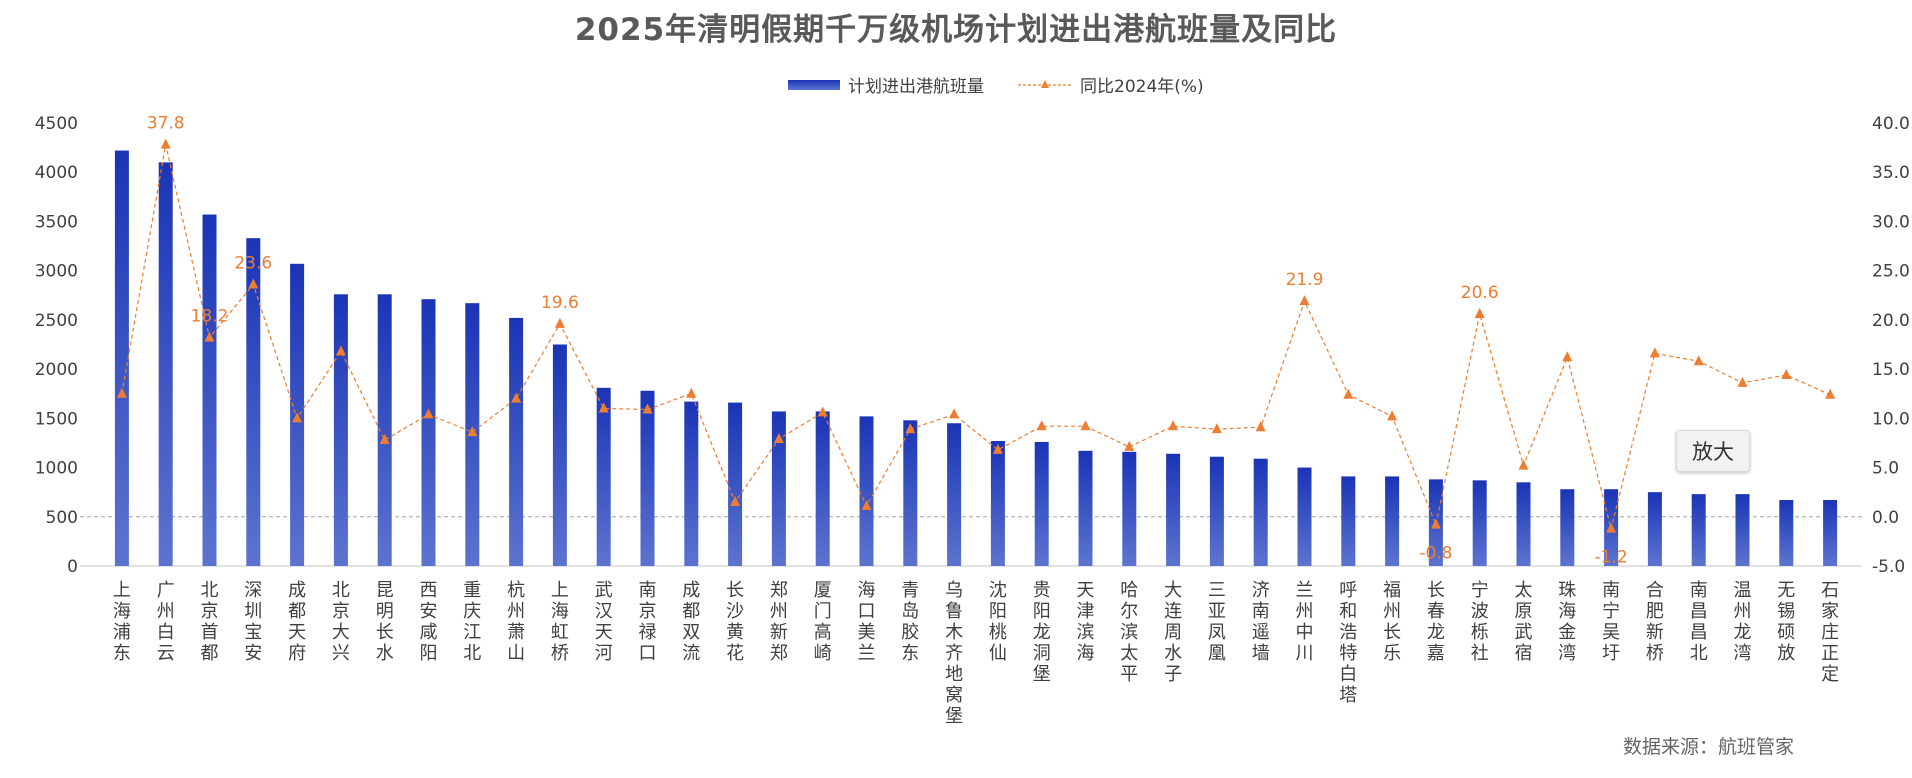 The image size is (1912, 778). I want to click on legend-item-bar: 计划进出港航班量, so click(886, 84).